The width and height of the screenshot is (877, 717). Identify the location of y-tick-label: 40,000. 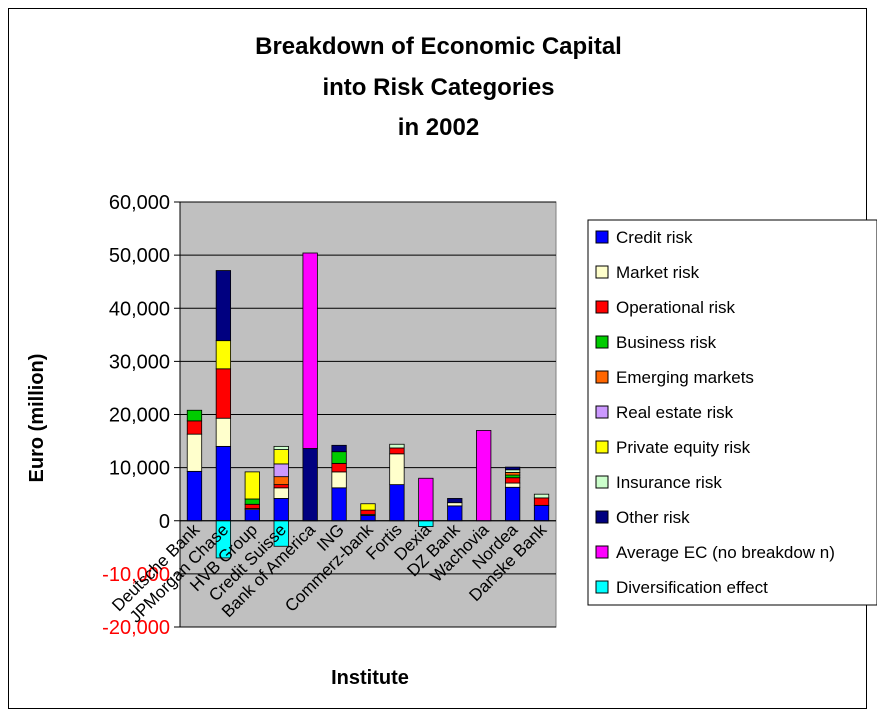
(139, 309).